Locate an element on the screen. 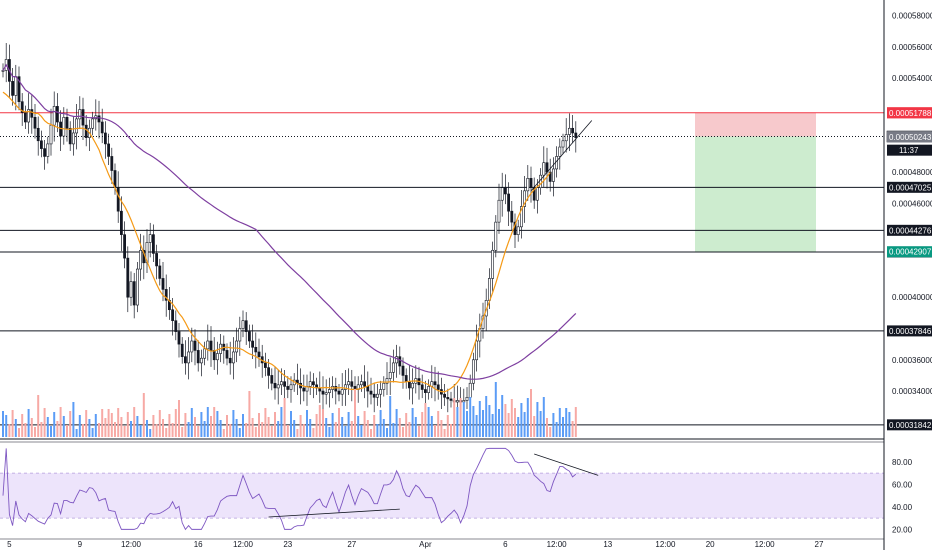 The width and height of the screenshot is (932, 550). reward-zone is located at coordinates (755, 194).